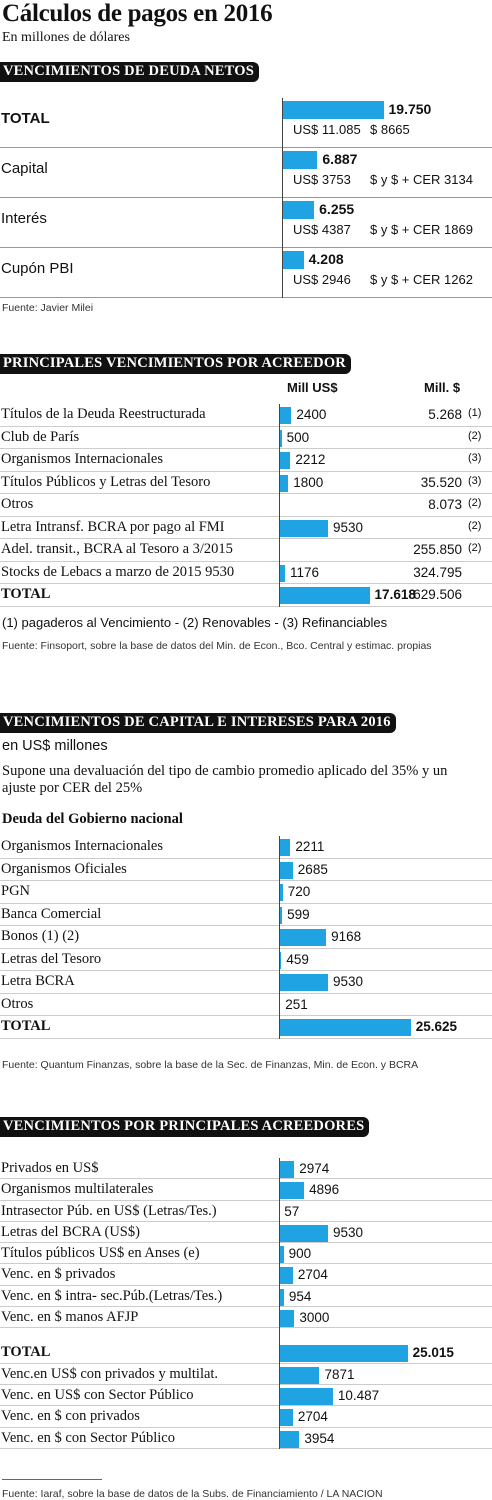 Image resolution: width=492 pixels, height=1500 pixels. I want to click on row: Letras del BCRA (US$) 9530, so click(246, 1233).